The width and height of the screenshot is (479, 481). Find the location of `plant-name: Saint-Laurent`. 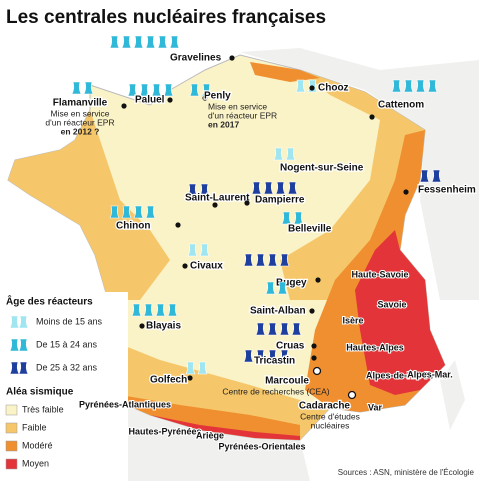

plant-name: Saint-Laurent is located at coordinates (217, 198).